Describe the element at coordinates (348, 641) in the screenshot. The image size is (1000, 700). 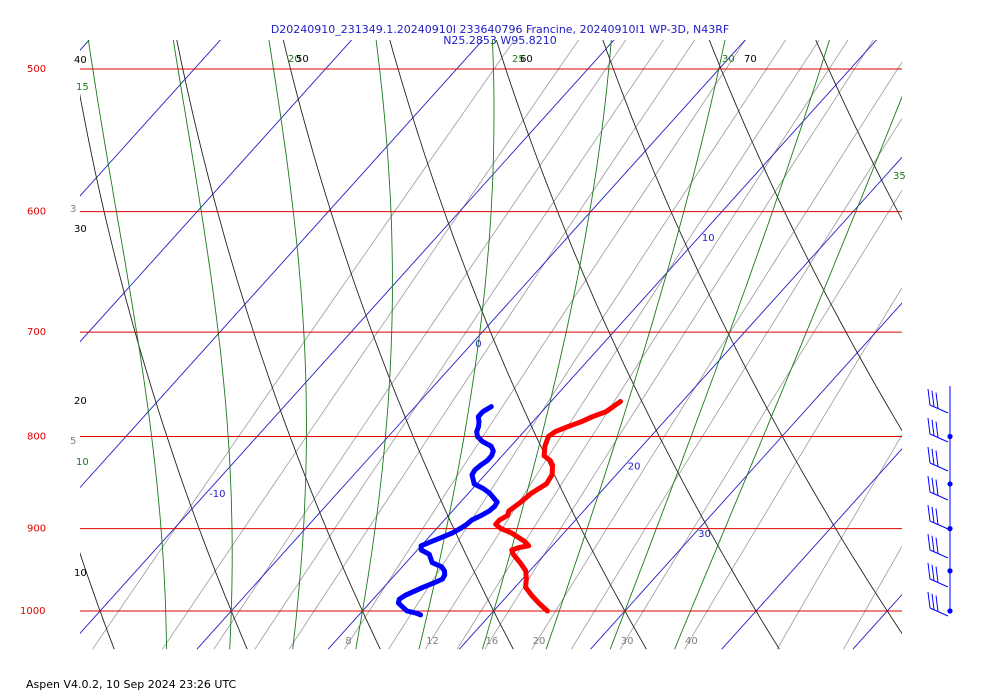
I see `mixing-ratio-label: 8` at that location.